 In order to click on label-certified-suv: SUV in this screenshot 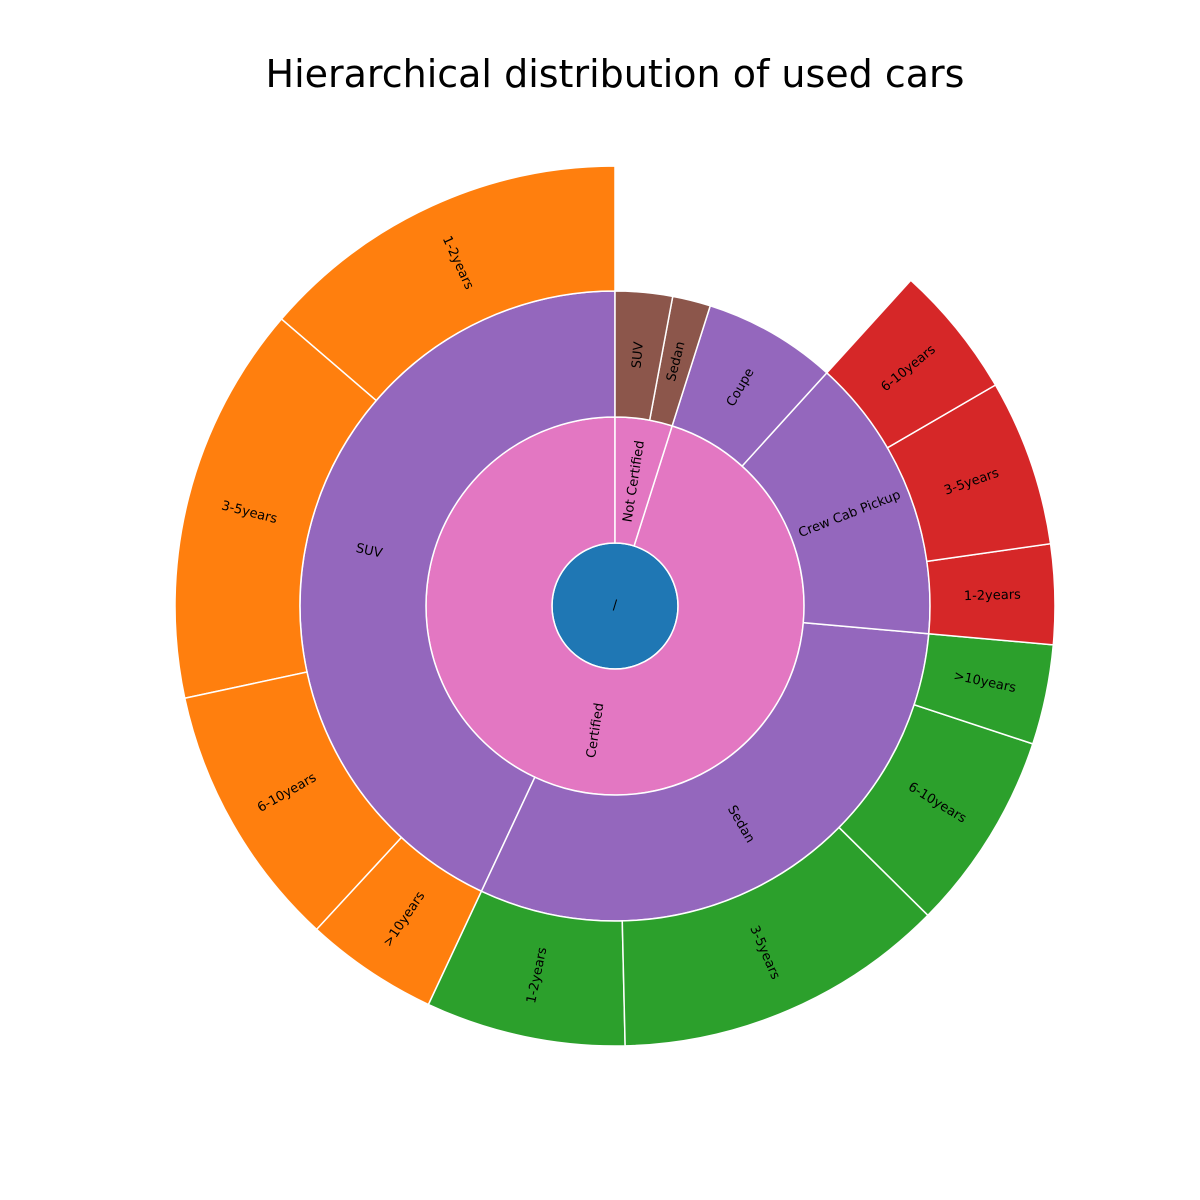, I will do `click(368, 551)`.